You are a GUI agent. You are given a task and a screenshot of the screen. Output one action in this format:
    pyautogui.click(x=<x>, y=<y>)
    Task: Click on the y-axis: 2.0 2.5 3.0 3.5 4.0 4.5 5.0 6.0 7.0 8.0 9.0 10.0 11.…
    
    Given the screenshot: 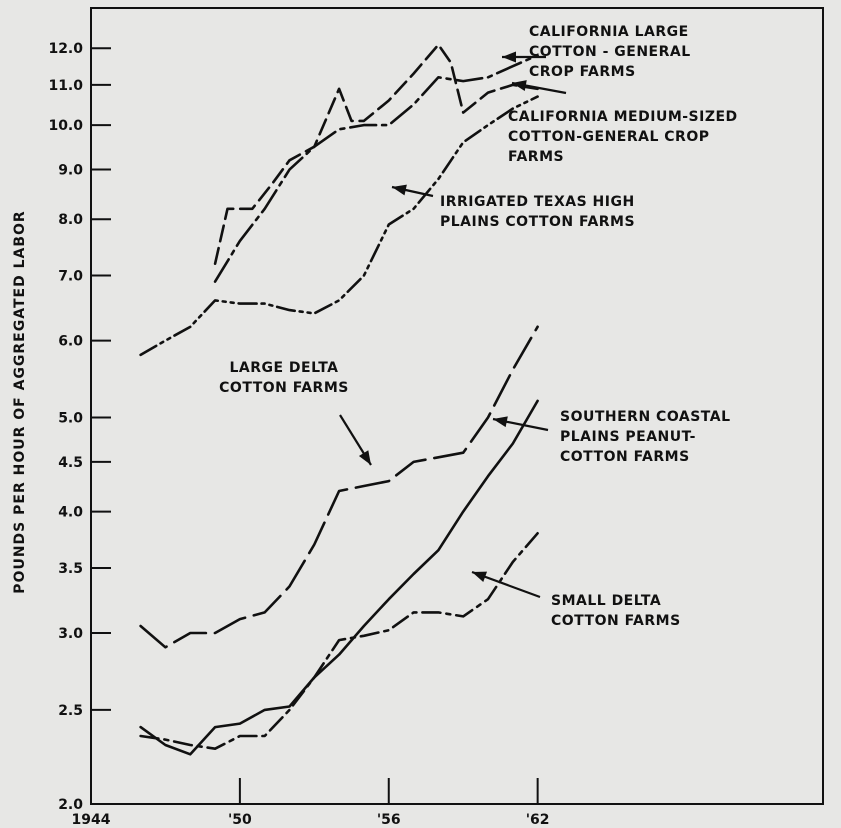 What is the action you would take?
    pyautogui.click(x=79, y=427)
    